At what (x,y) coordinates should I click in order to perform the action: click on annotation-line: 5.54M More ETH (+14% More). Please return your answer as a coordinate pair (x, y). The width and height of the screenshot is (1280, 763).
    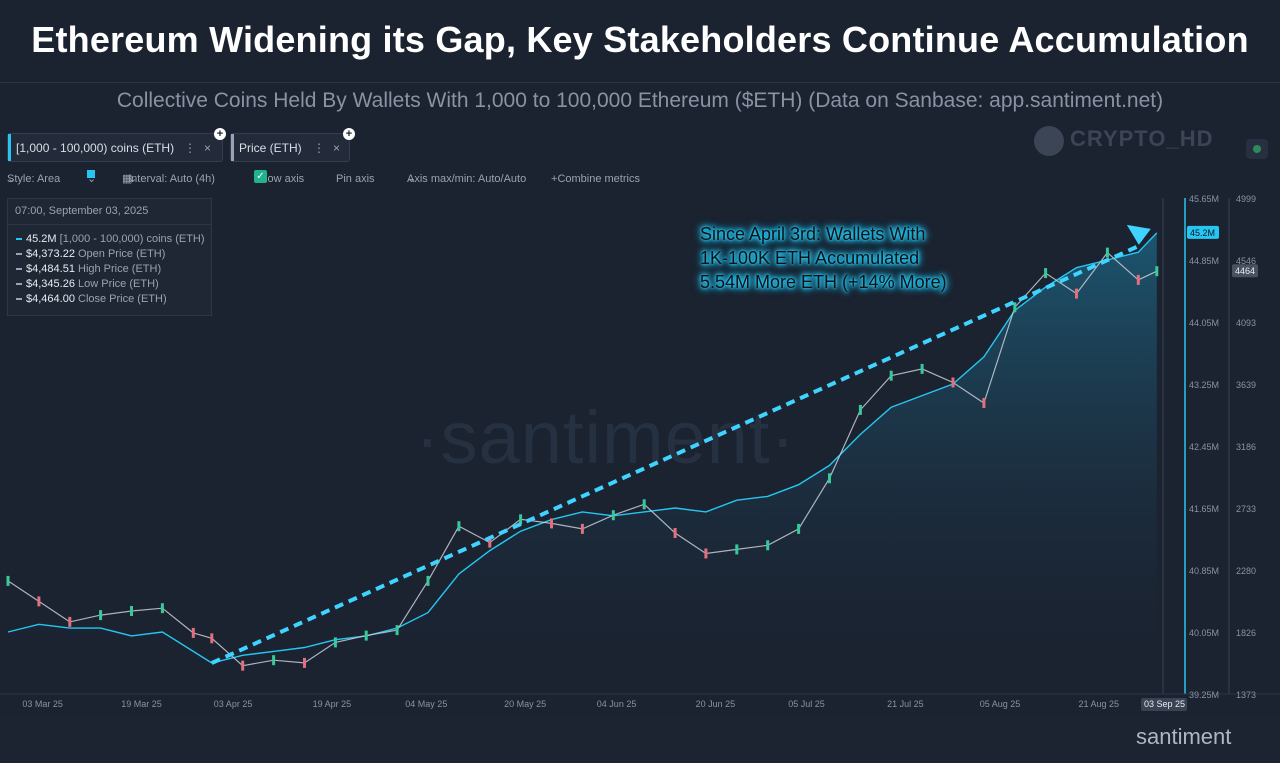
    Looking at the image, I should click on (823, 282).